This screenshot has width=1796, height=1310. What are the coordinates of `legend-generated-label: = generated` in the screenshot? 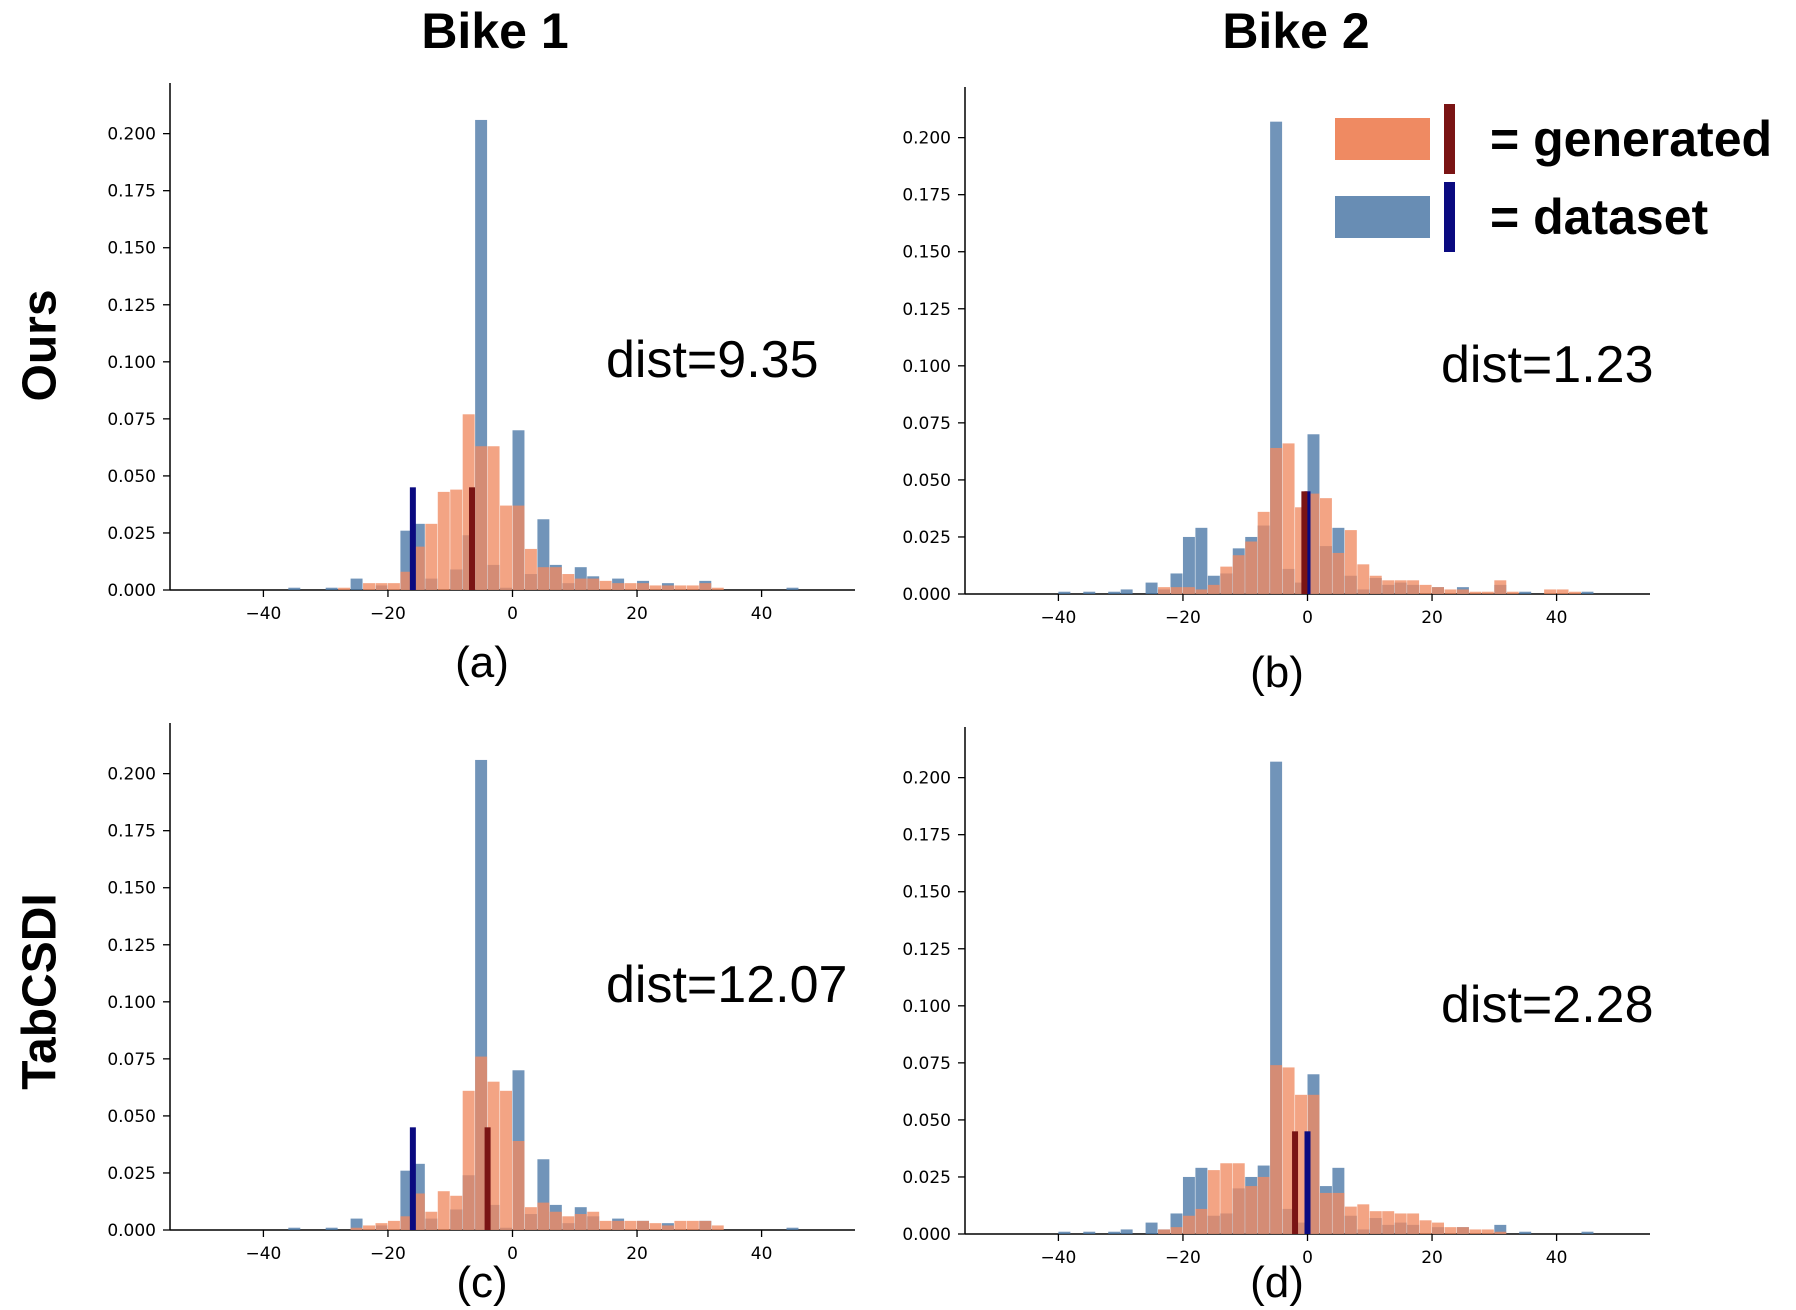 It's located at (1631, 139).